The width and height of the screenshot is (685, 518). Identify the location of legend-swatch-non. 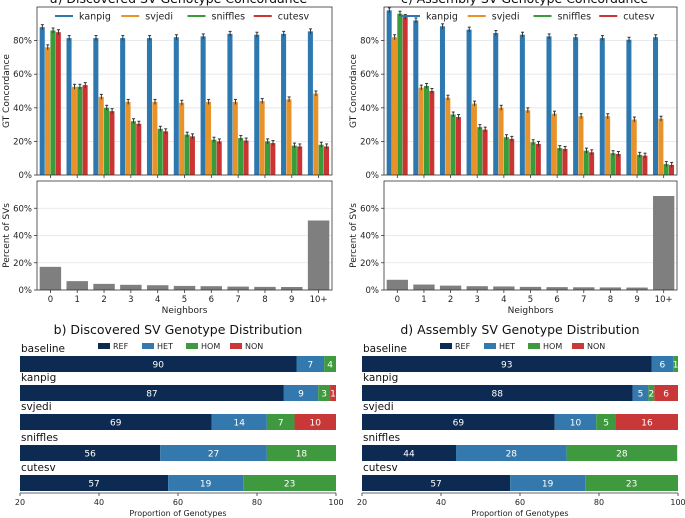
(578, 346).